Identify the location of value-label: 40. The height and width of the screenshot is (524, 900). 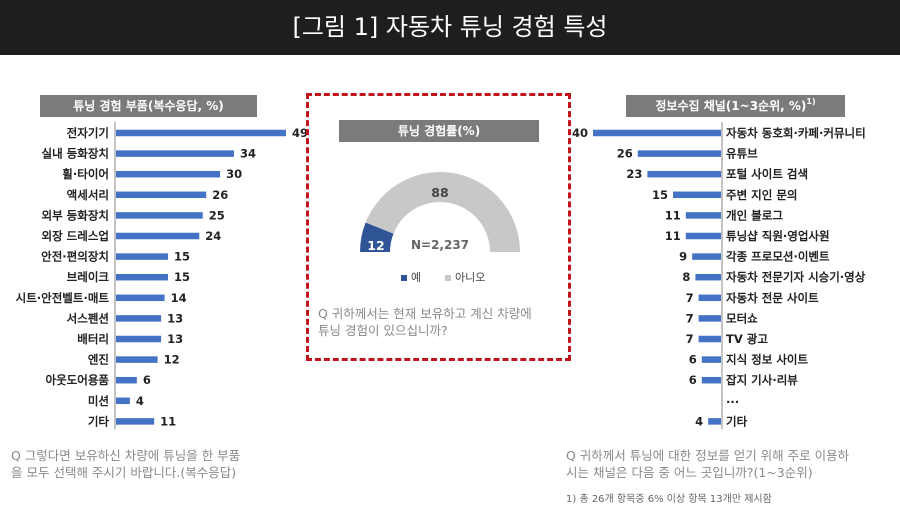
(580, 133).